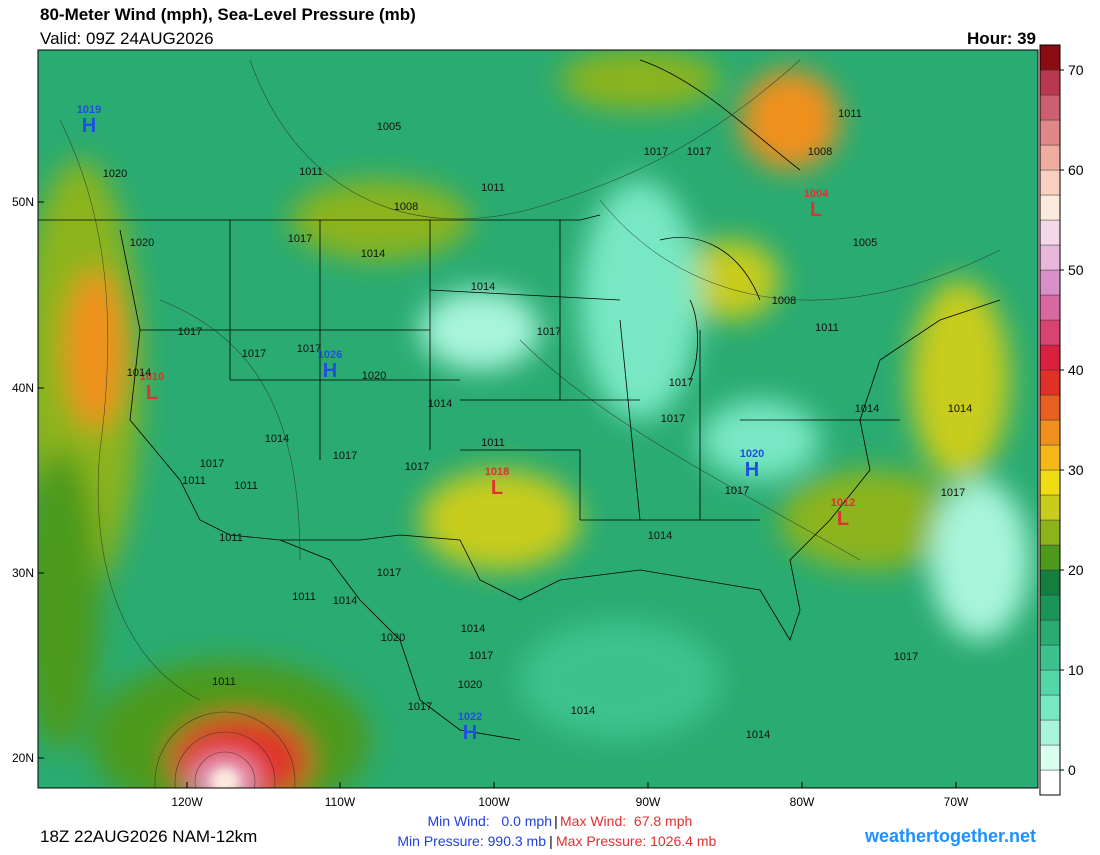 Image resolution: width=1100 pixels, height=855 pixels. What do you see at coordinates (340, 802) in the screenshot?
I see `lon-label: 110W` at bounding box center [340, 802].